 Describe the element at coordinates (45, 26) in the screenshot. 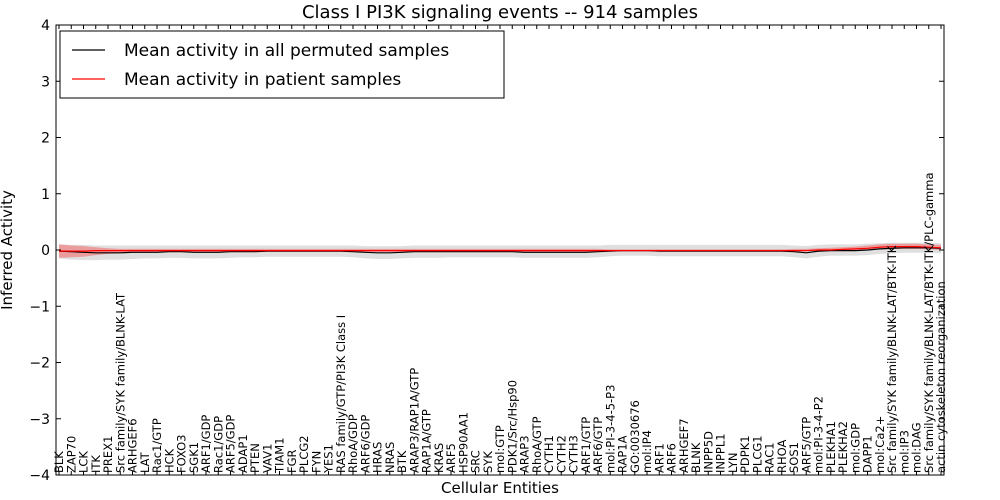

I see `y-tick-label: 4` at that location.